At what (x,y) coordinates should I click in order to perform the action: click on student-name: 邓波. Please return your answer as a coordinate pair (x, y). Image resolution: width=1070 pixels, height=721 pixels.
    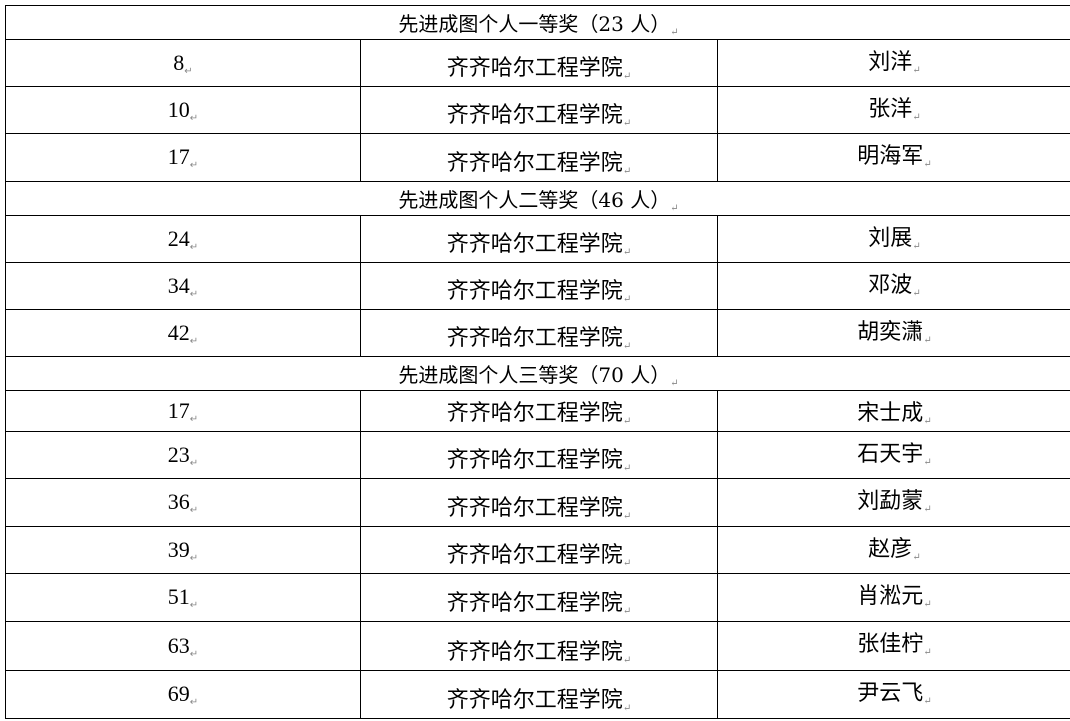
    Looking at the image, I should click on (893, 286).